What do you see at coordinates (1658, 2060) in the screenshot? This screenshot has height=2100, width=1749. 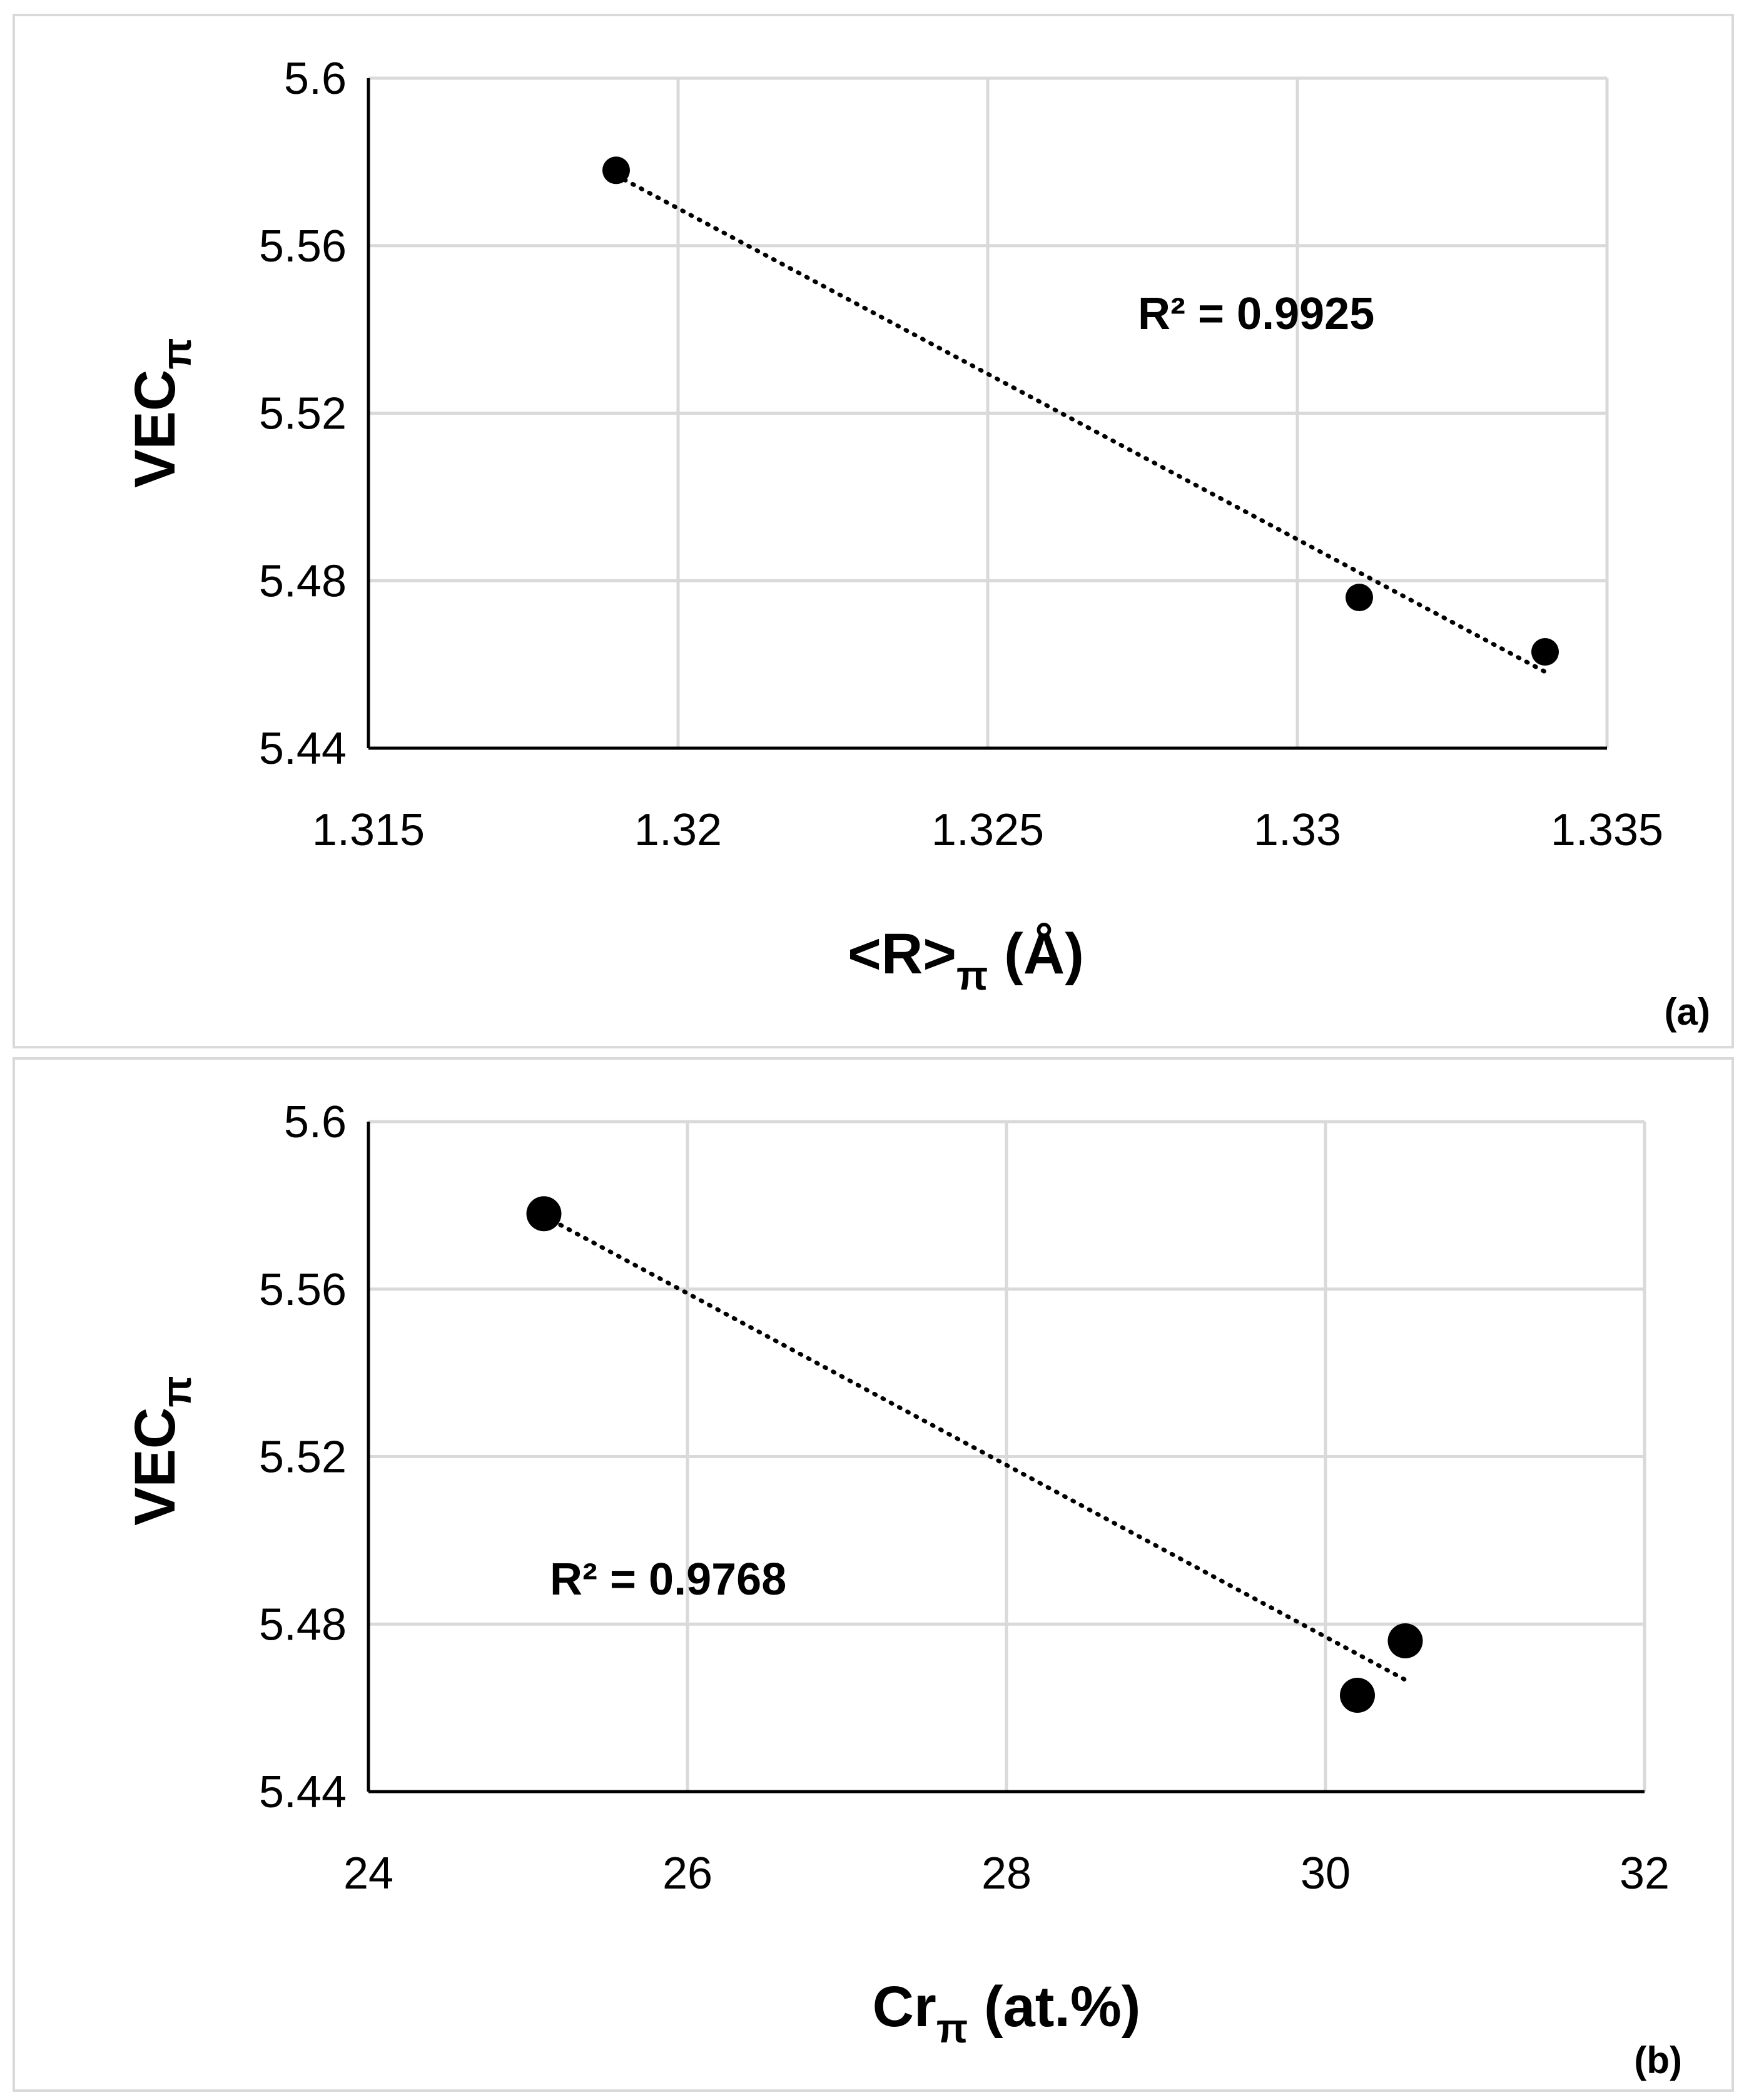 I see `chart-b-panel-label: (b)` at bounding box center [1658, 2060].